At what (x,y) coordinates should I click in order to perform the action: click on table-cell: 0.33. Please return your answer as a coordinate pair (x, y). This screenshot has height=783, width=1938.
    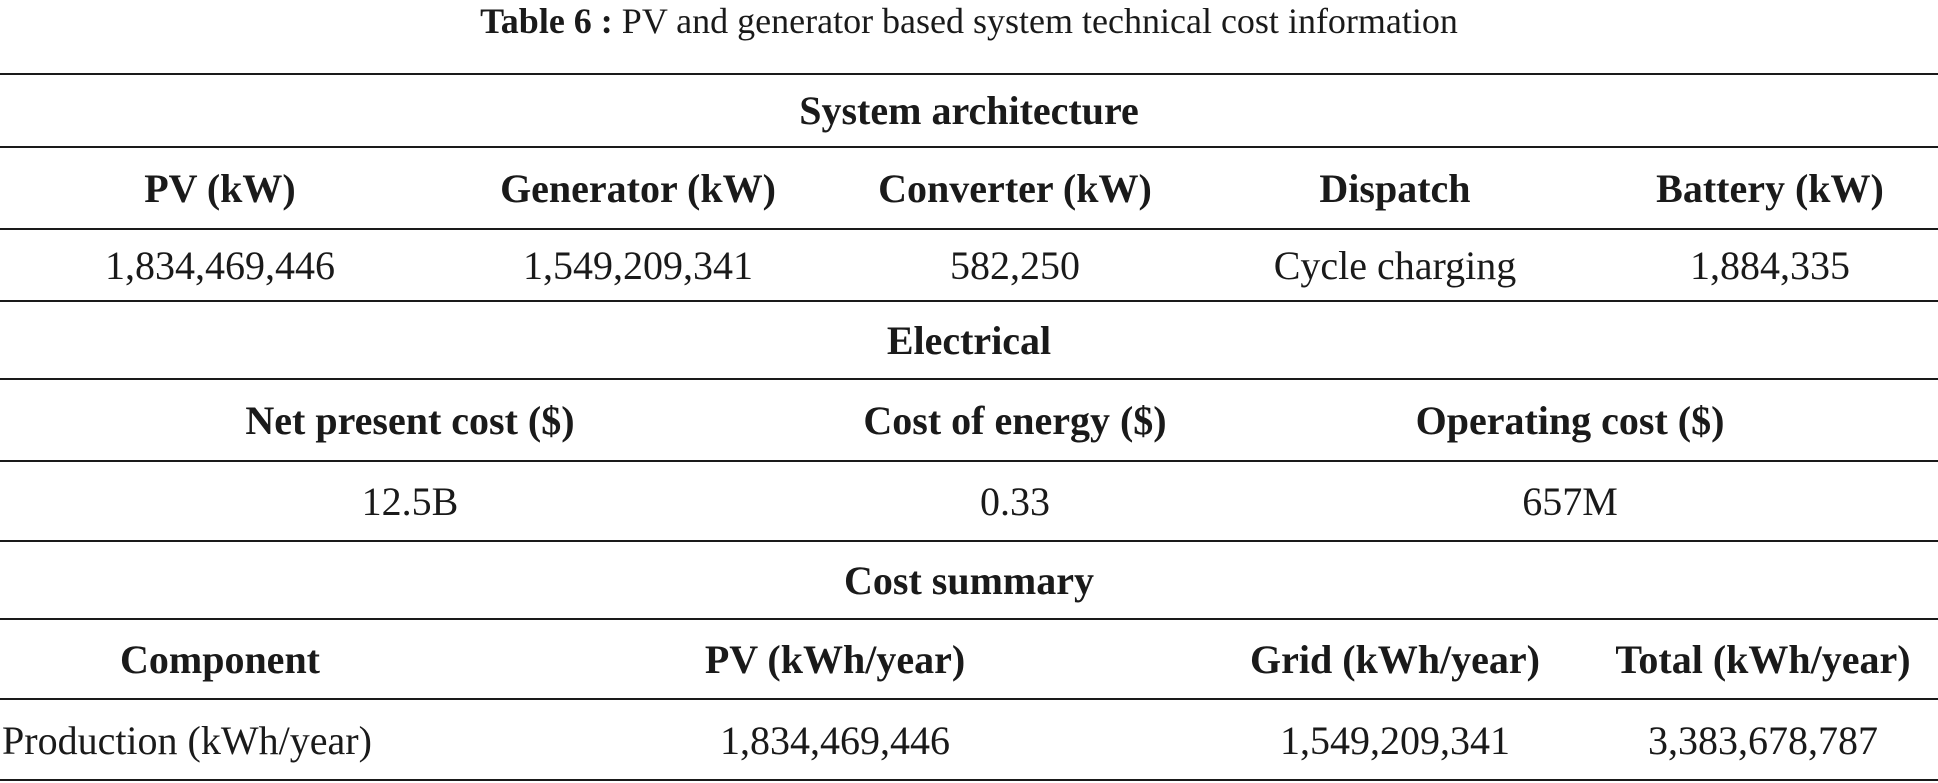
    Looking at the image, I should click on (1015, 501).